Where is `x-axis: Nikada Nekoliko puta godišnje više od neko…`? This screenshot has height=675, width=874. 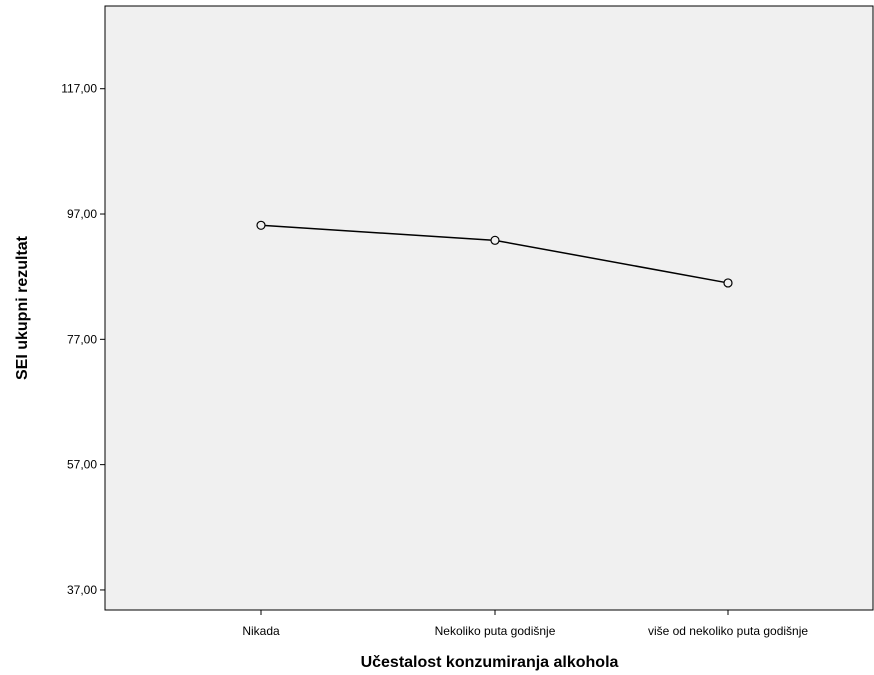
x-axis: Nikada Nekoliko puta godišnje više od neko… is located at coordinates (525, 624).